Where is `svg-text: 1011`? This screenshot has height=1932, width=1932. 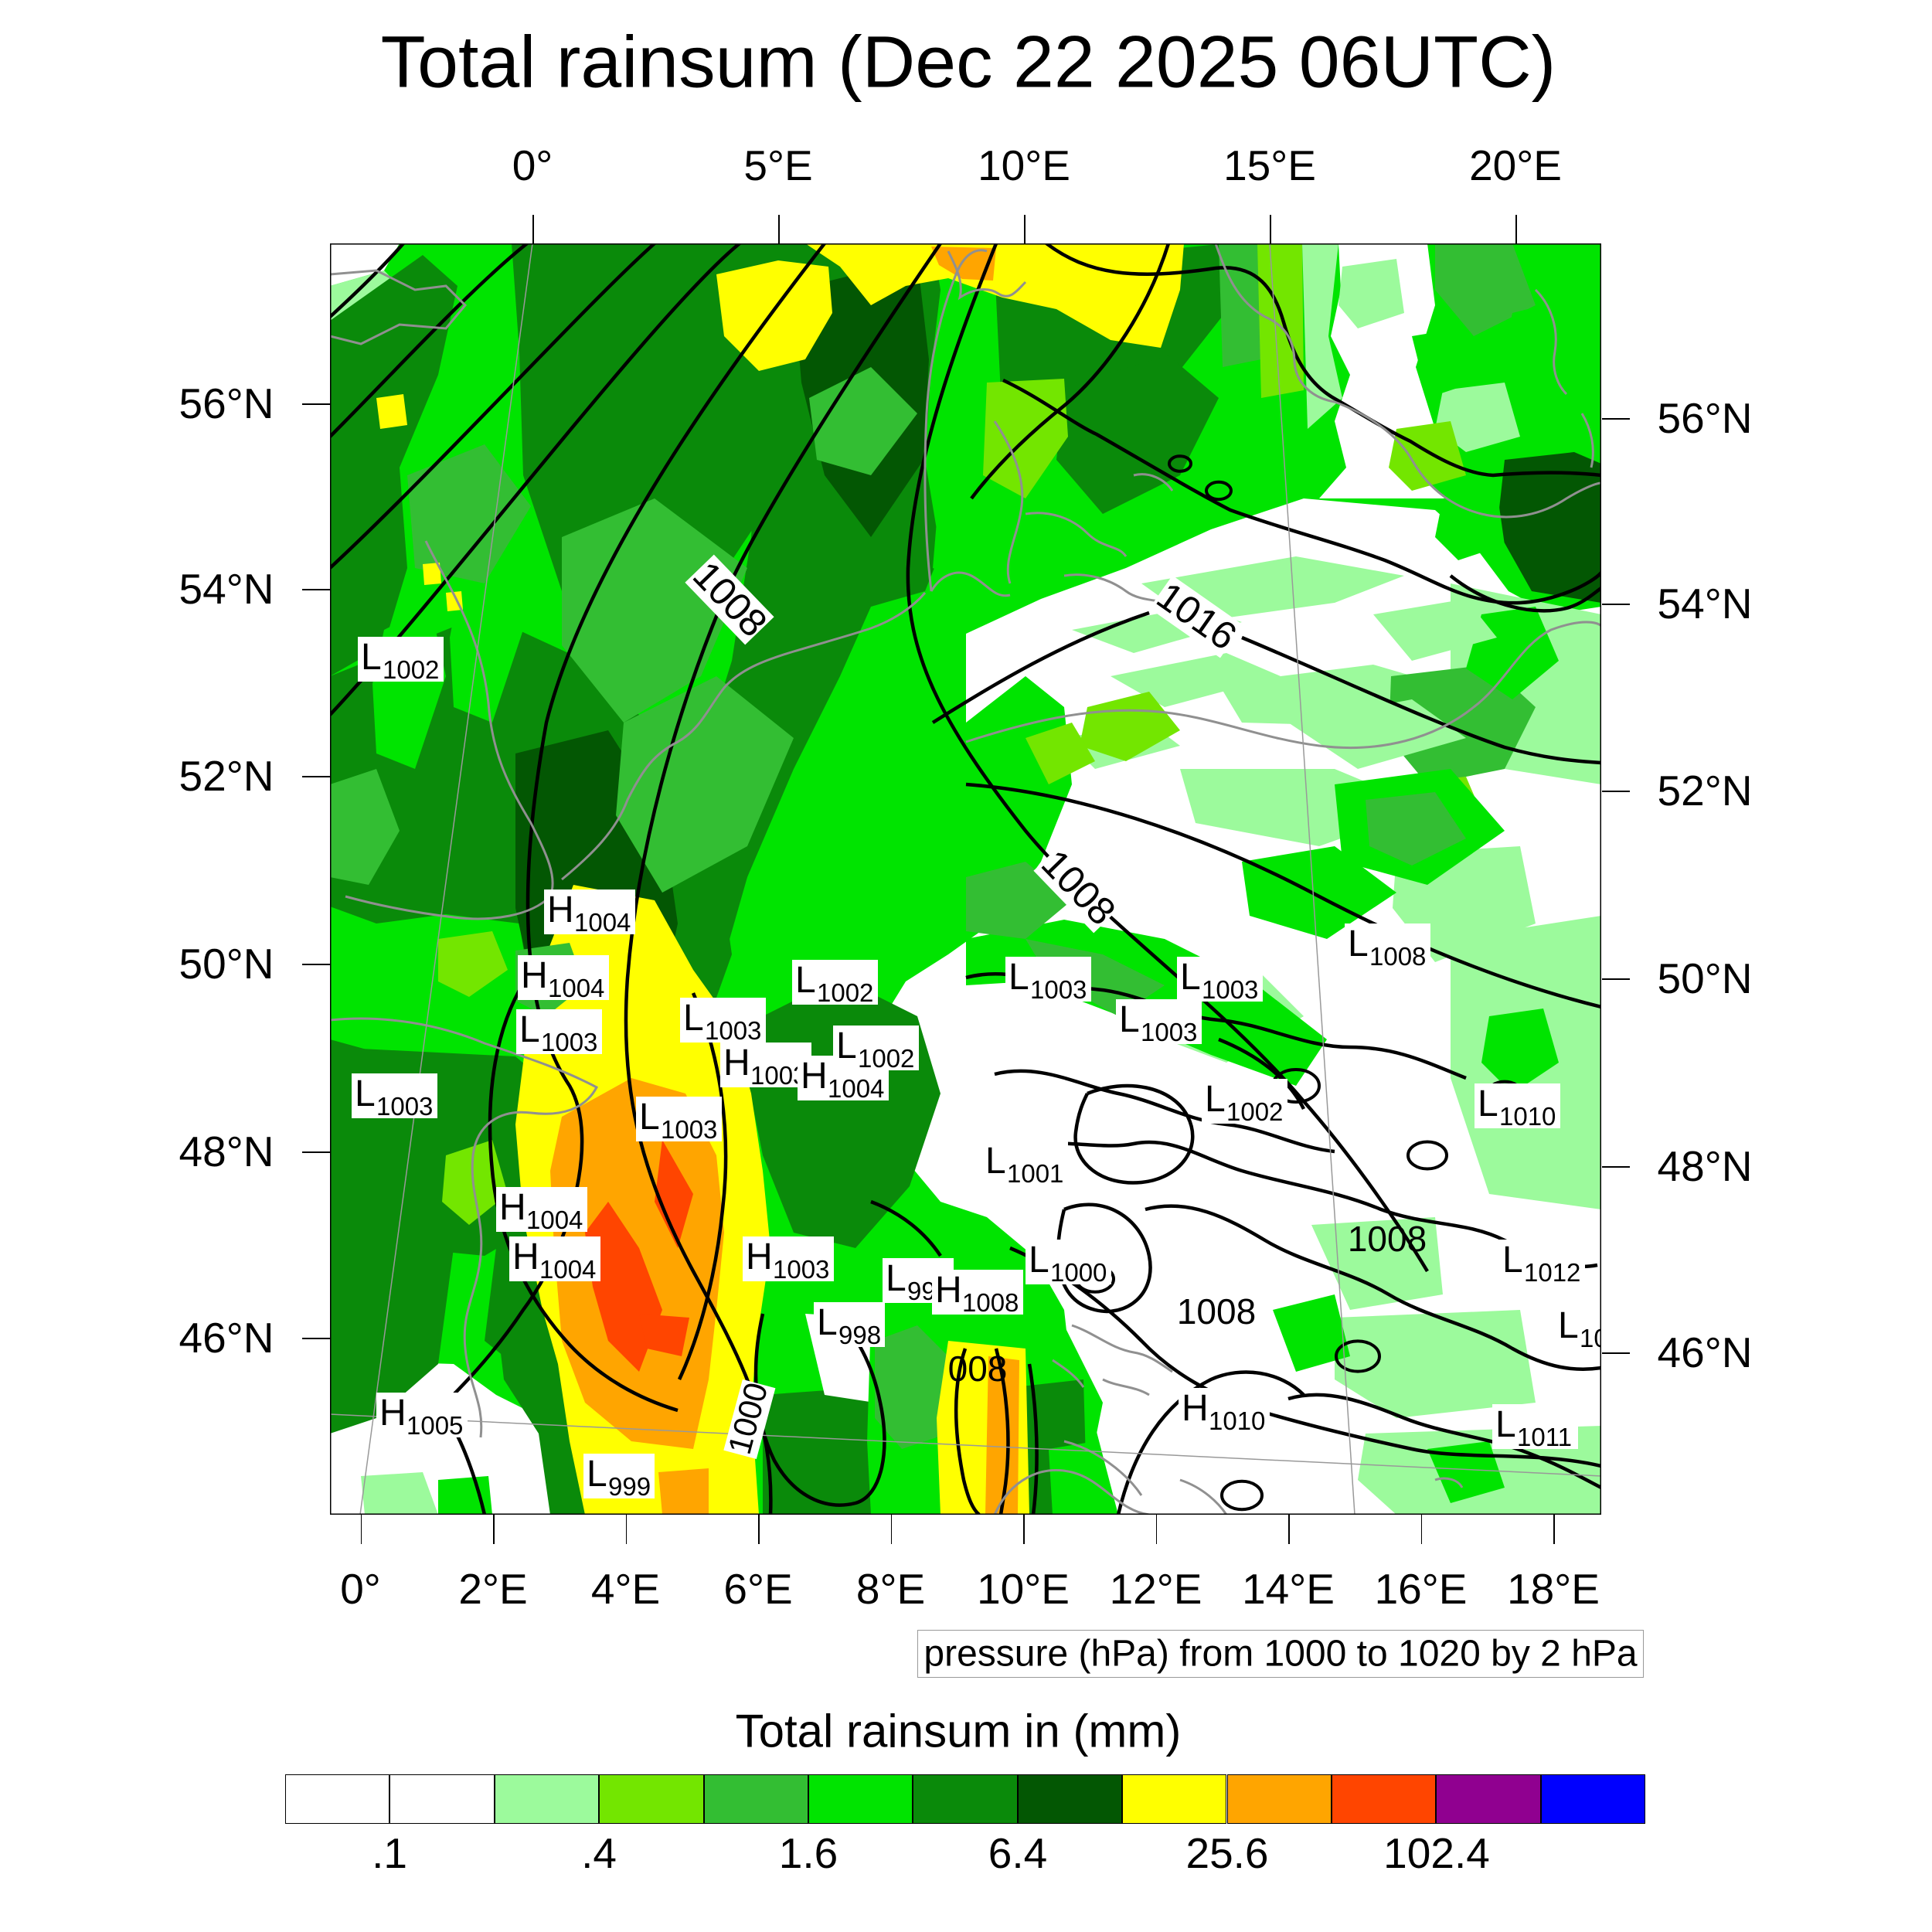
svg-text: 1011 is located at coordinates (1545, 1437).